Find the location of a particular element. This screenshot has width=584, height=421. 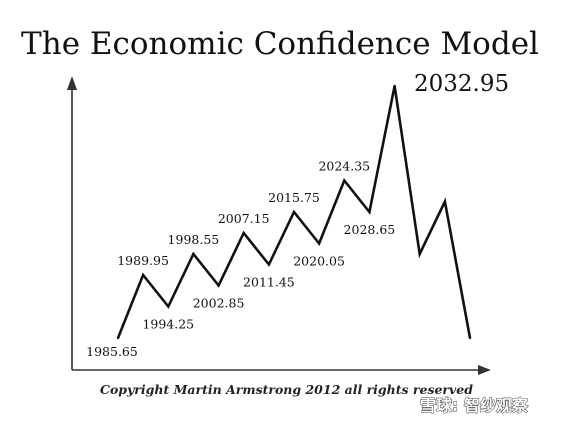

x-axis-arrow is located at coordinates (484, 370).